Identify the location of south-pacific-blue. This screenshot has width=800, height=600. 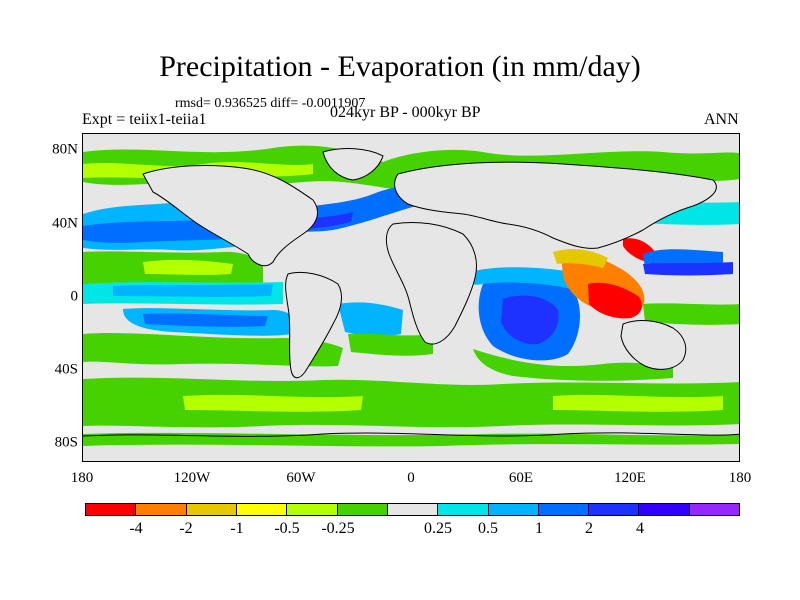
(205, 320).